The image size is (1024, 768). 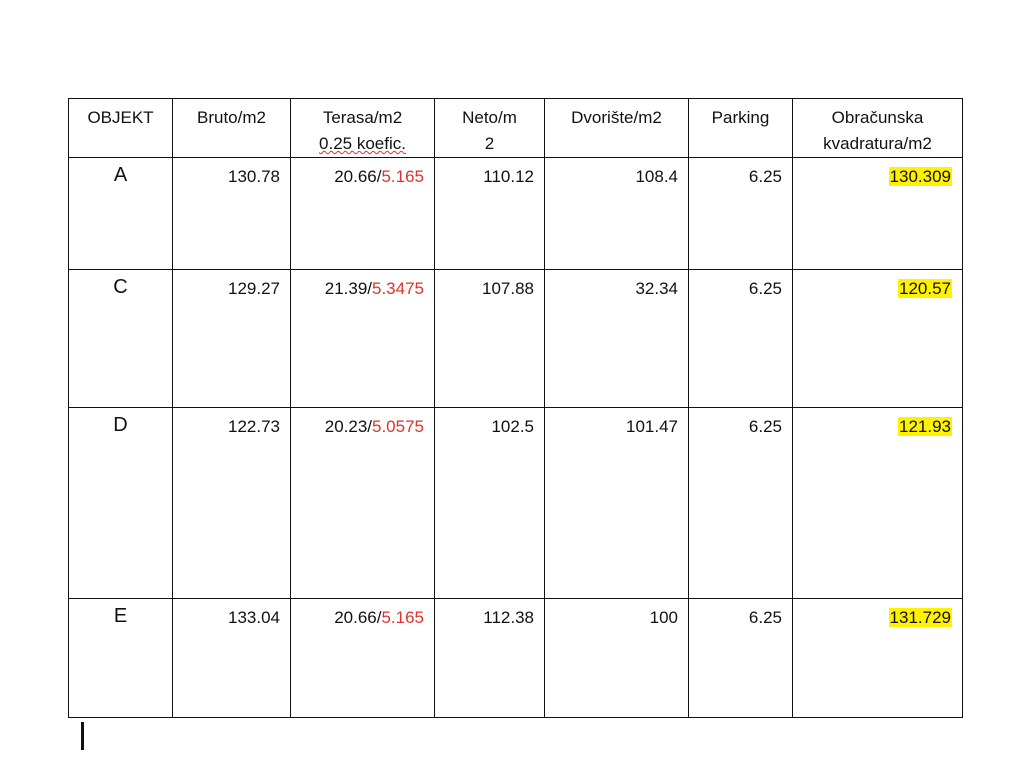 I want to click on header-cell: Neto/m 2, so click(x=489, y=128).